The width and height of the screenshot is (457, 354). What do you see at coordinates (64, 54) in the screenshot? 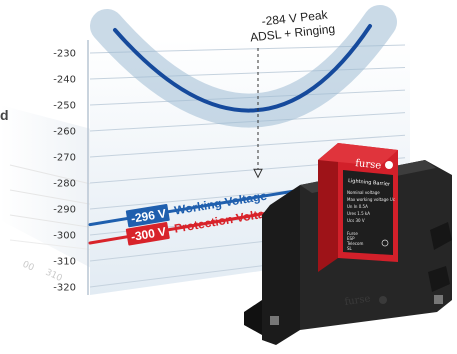
I see `y-tick-label: -230` at bounding box center [64, 54].